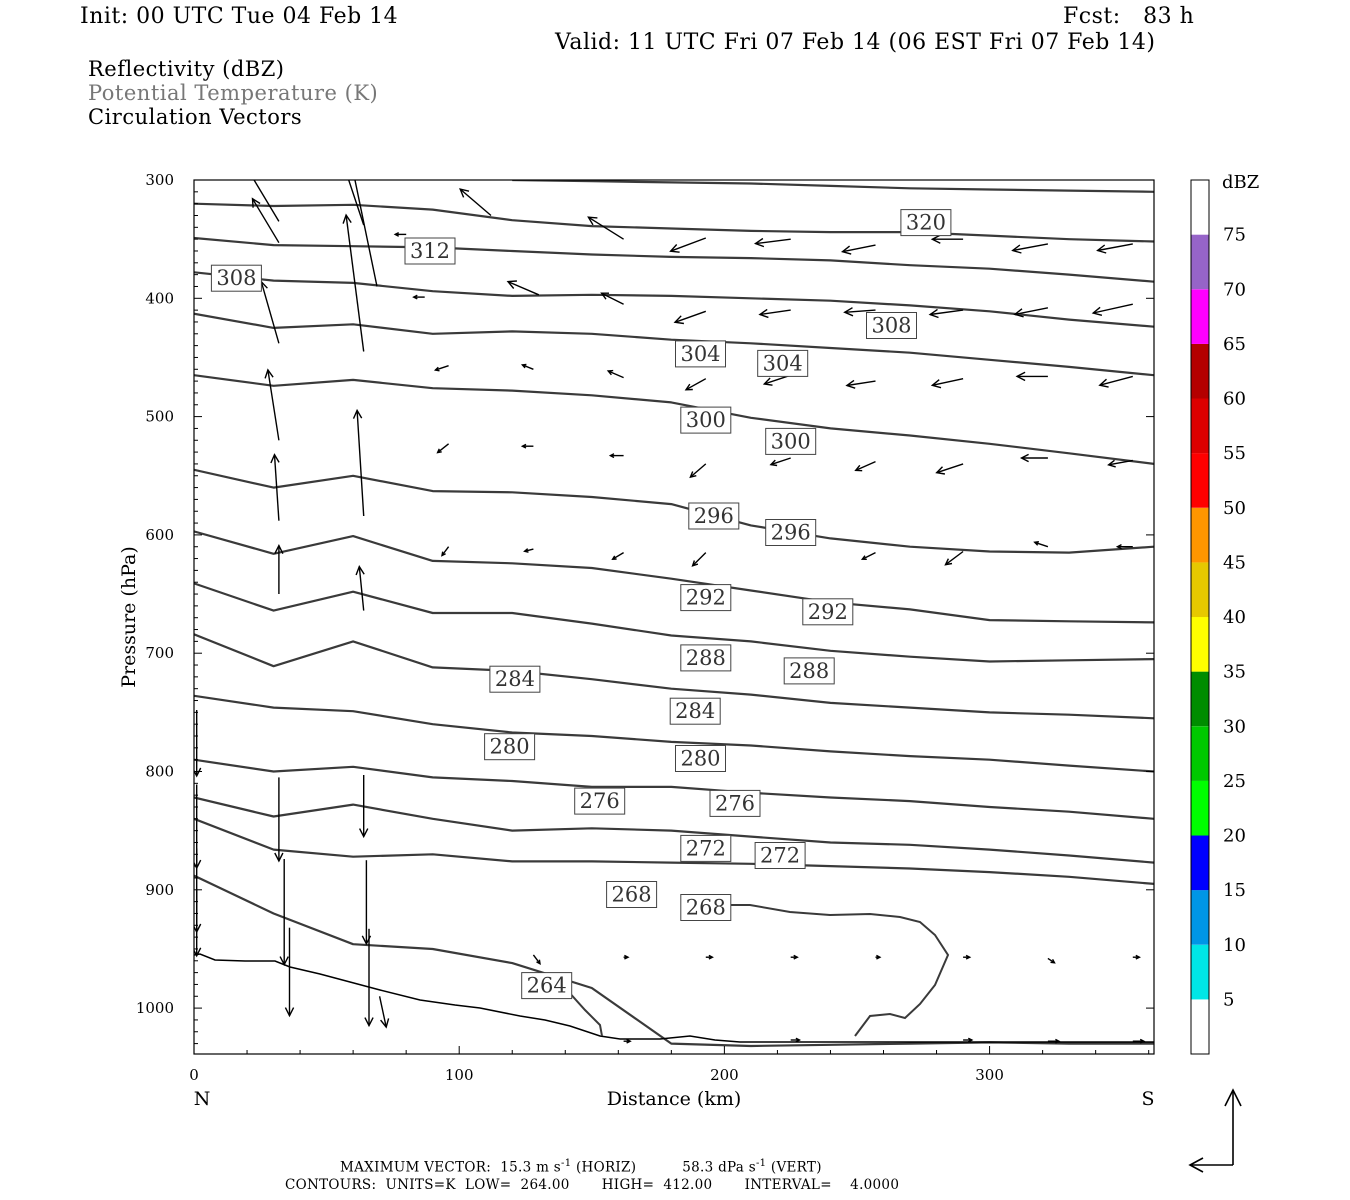  Describe the element at coordinates (735, 803) in the screenshot. I see `contour-label: 276` at that location.